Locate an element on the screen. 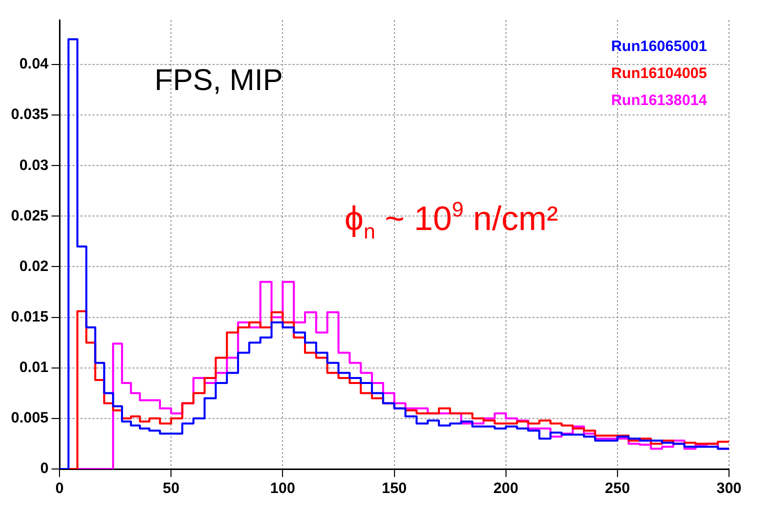 The image size is (757, 509). x-tick-label: 50 is located at coordinates (171, 489).